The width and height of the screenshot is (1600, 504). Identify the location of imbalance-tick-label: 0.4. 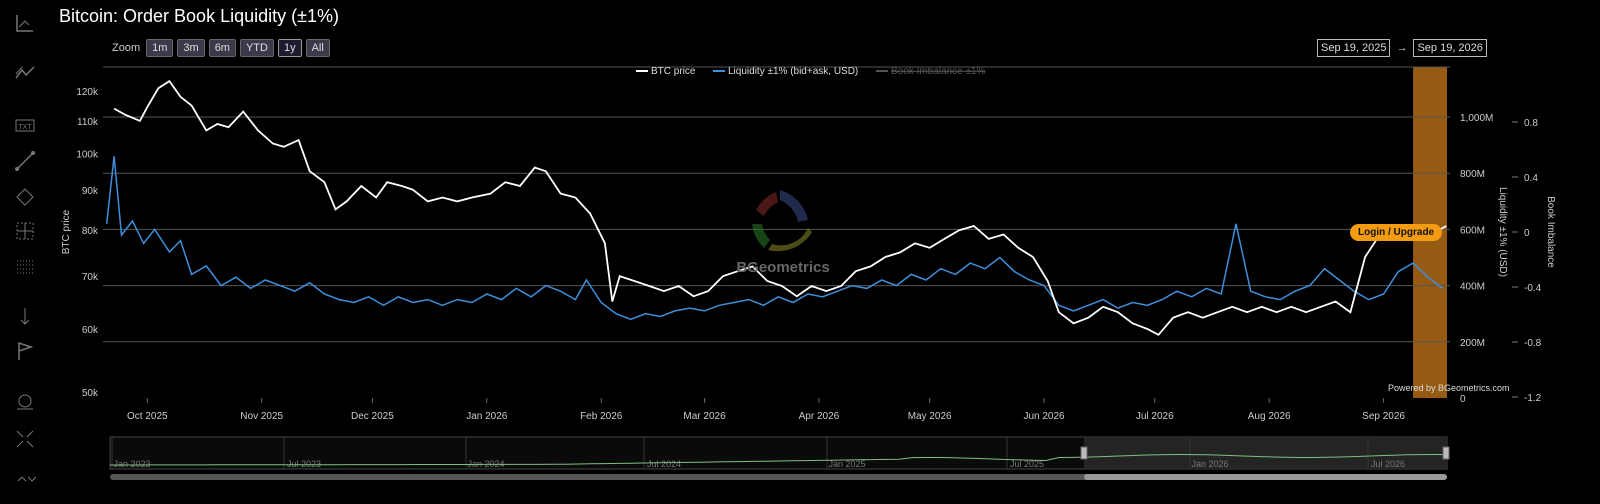
(1531, 178).